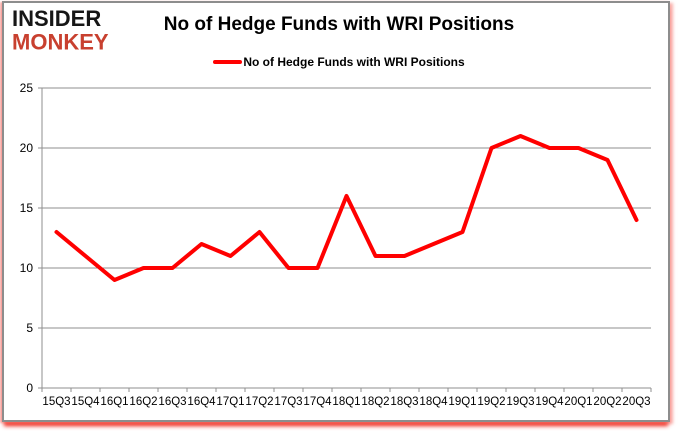 The image size is (678, 431). I want to click on x-axis-tick-label: 16Q2, so click(143, 402).